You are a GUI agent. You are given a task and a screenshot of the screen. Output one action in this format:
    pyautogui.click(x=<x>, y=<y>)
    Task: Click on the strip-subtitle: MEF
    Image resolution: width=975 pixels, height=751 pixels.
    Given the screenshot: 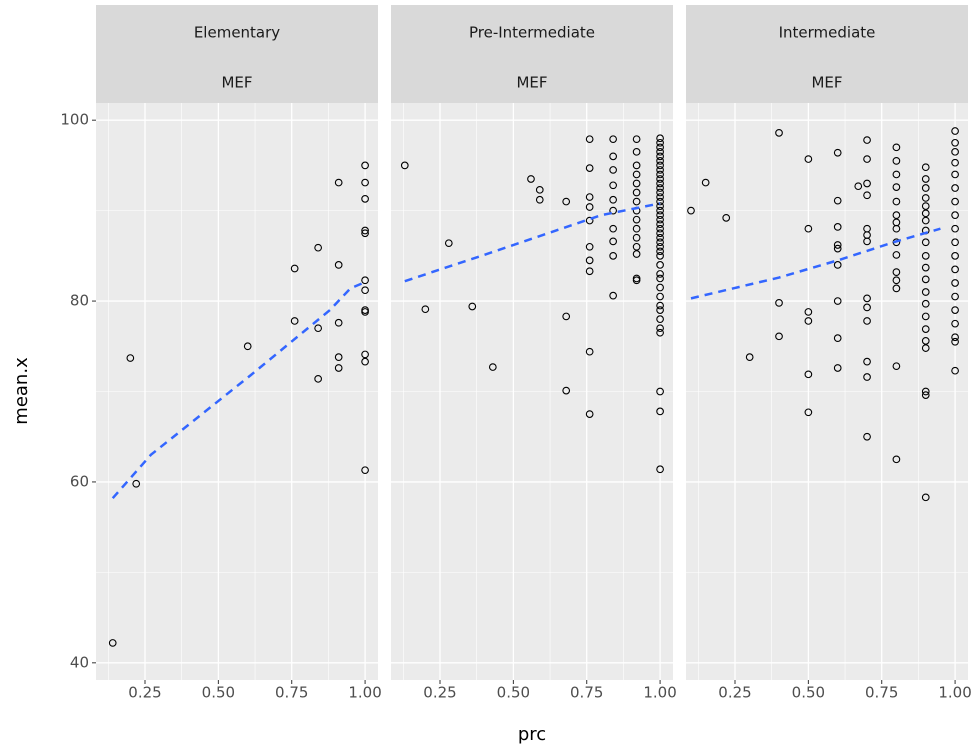 What is the action you would take?
    pyautogui.click(x=236, y=83)
    